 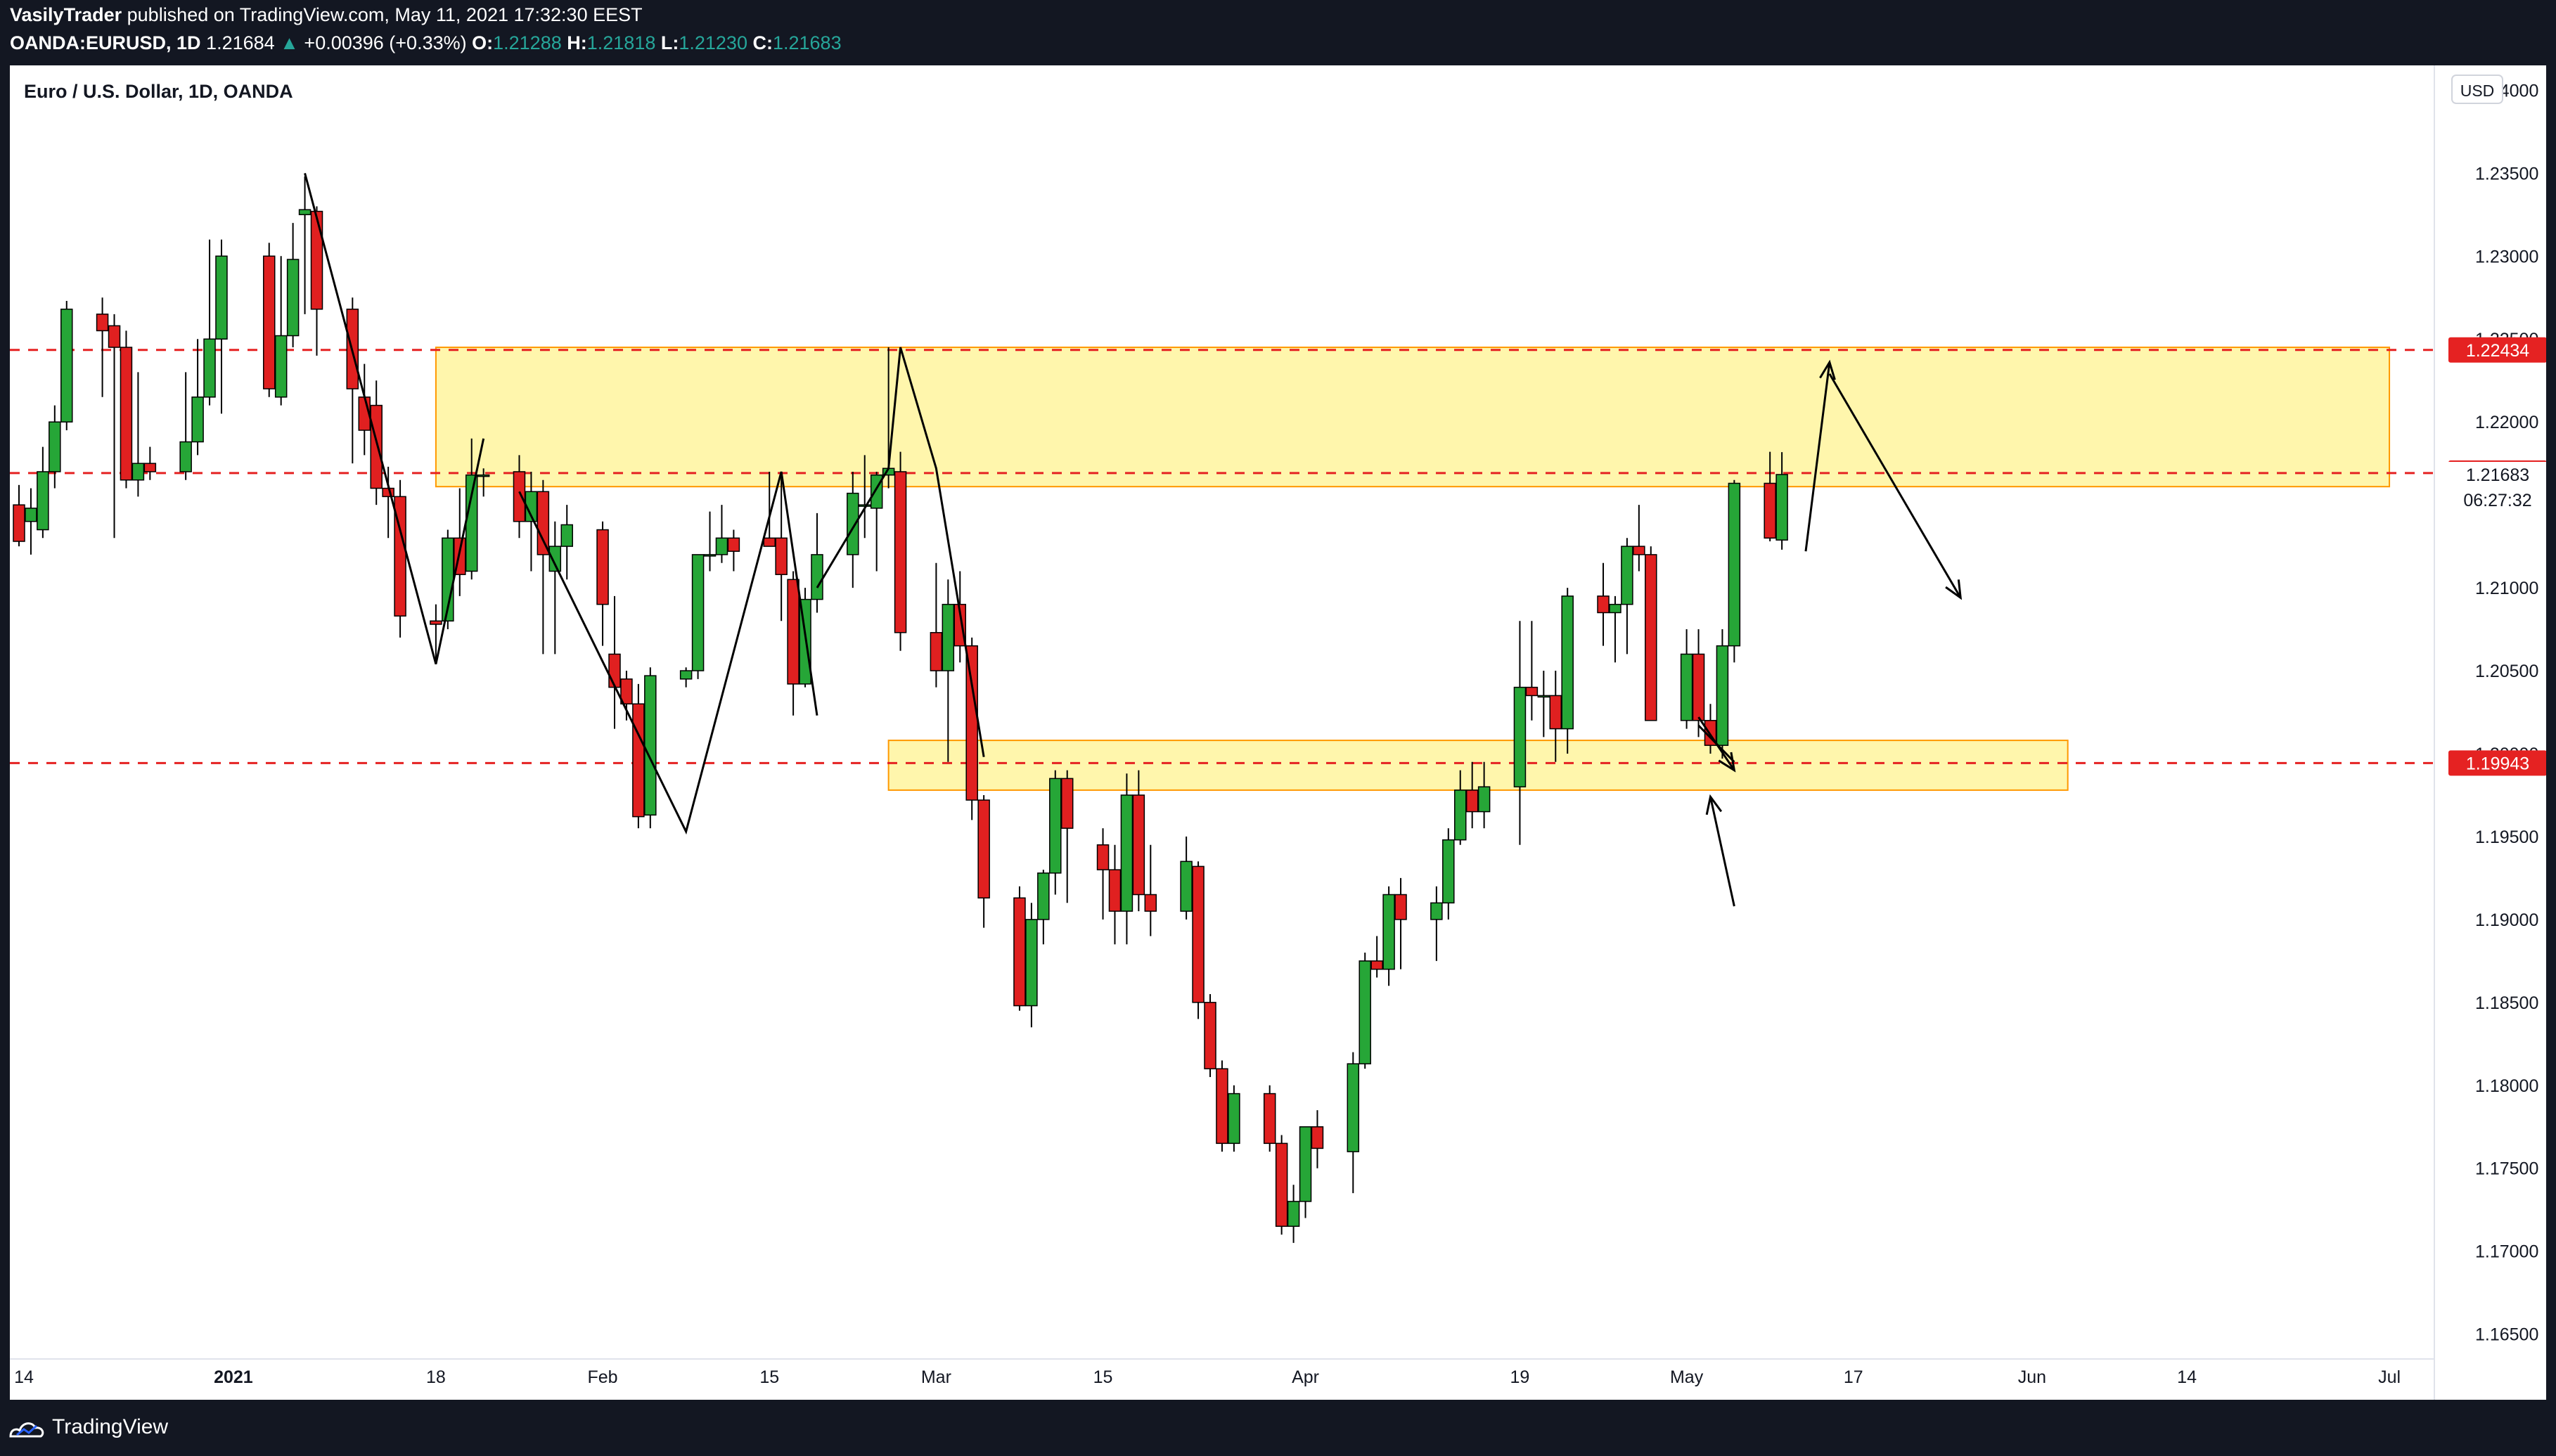 I want to click on open-value: 1.21288, so click(x=527, y=42).